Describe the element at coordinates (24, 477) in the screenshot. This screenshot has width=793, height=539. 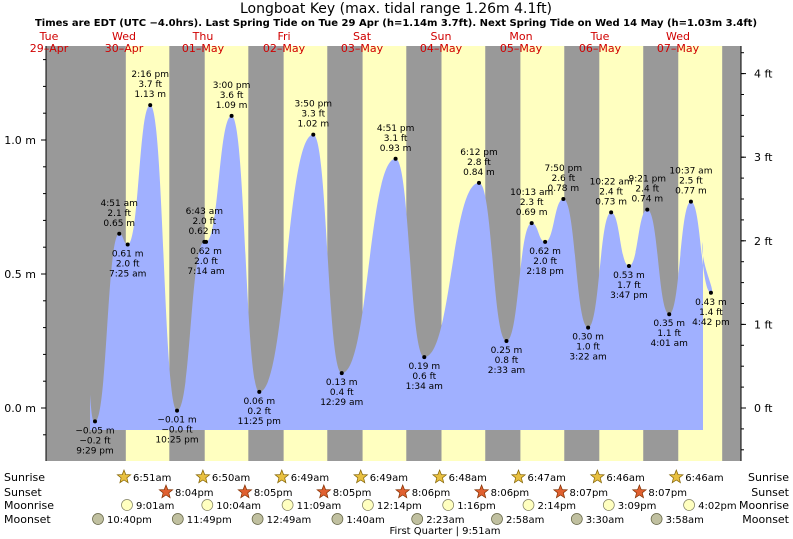
I see `row-label-left: Sunrise` at that location.